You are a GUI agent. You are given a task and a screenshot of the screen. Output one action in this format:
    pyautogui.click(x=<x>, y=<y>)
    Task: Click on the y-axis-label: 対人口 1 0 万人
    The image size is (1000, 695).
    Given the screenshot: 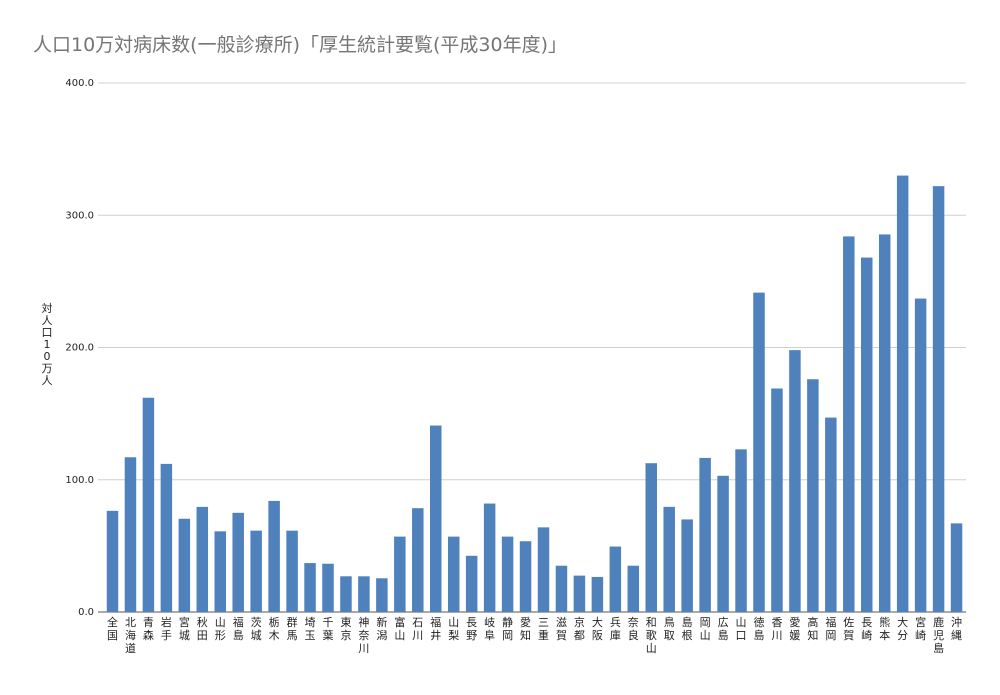 What is the action you would take?
    pyautogui.click(x=47, y=344)
    